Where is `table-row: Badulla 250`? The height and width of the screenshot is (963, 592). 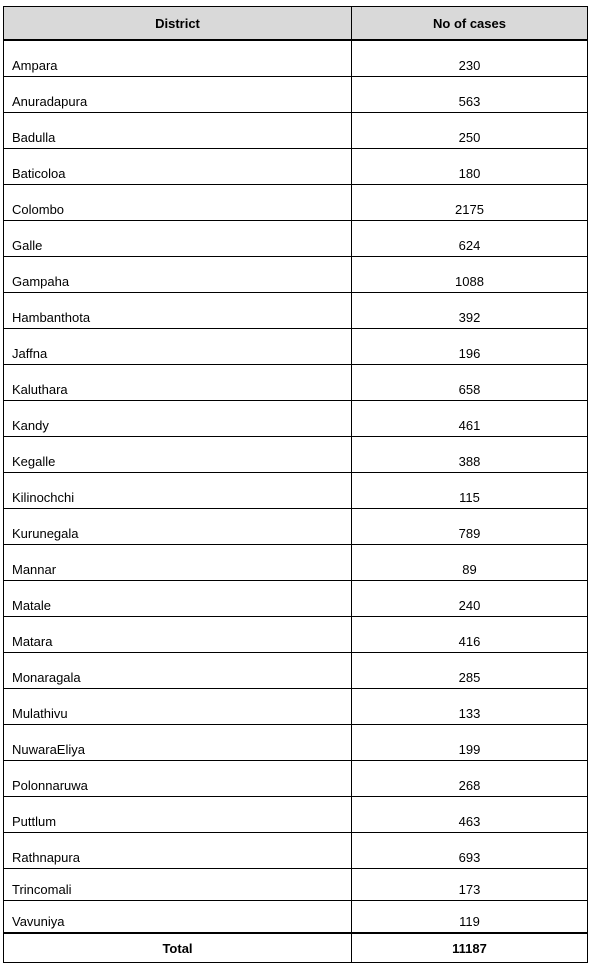
table-row: Badulla 250 is located at coordinates (295, 130).